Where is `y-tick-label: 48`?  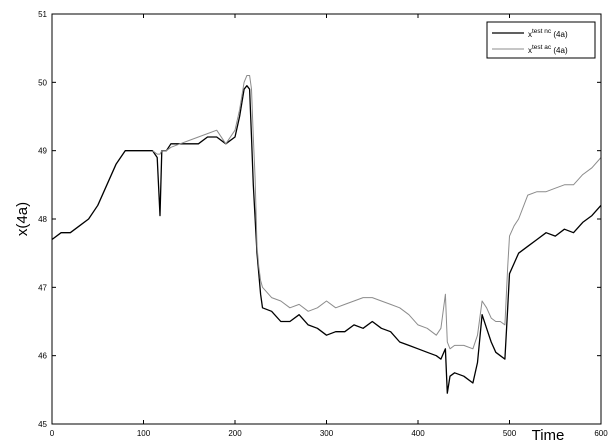 y-tick-label: 48 is located at coordinates (42, 219).